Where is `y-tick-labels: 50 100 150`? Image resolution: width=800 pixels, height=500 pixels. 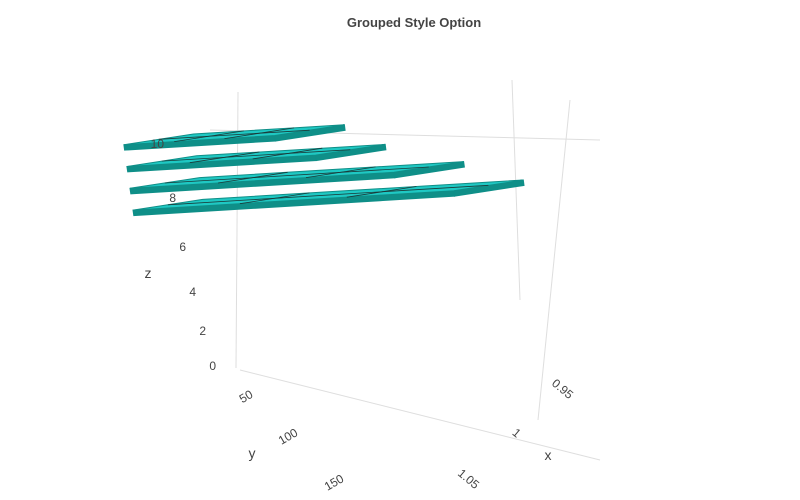 y-tick-labels: 50 100 150 is located at coordinates (292, 440).